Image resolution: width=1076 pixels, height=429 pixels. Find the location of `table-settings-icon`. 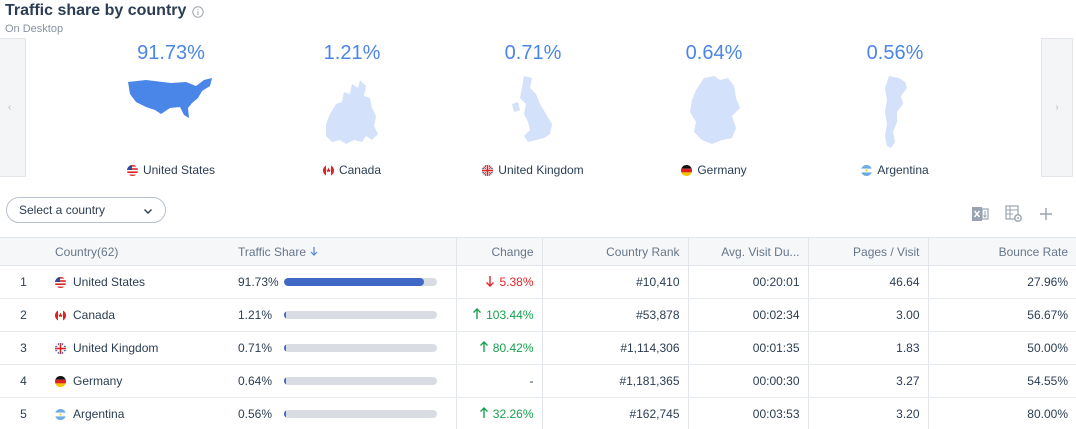

table-settings-icon is located at coordinates (1014, 214).